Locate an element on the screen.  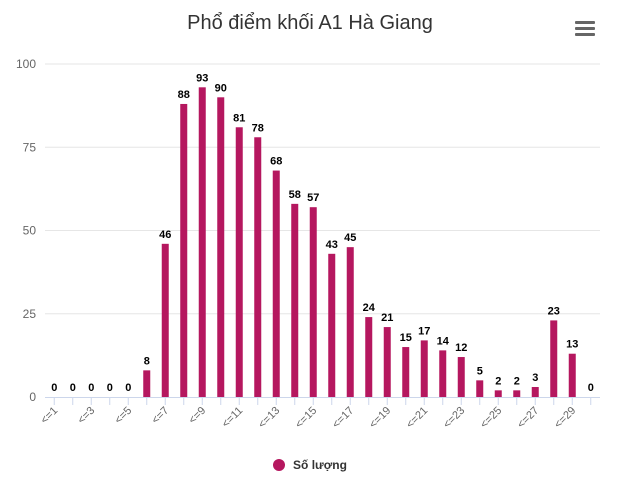
bar-data-label: 57 is located at coordinates (313, 198).